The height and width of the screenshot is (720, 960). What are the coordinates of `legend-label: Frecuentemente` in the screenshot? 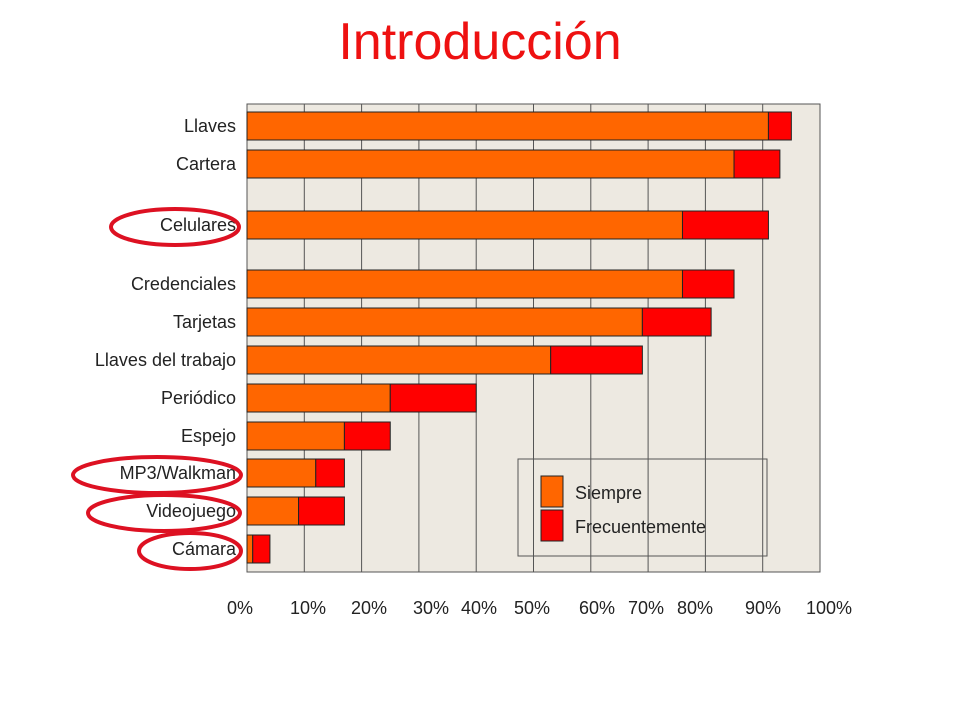 It's located at (640, 527).